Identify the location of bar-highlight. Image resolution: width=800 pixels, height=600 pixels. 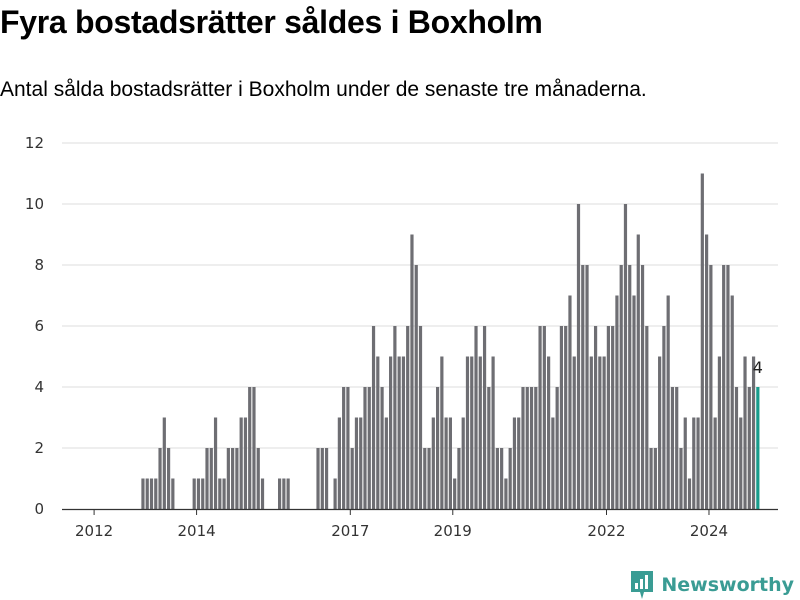
(758, 448).